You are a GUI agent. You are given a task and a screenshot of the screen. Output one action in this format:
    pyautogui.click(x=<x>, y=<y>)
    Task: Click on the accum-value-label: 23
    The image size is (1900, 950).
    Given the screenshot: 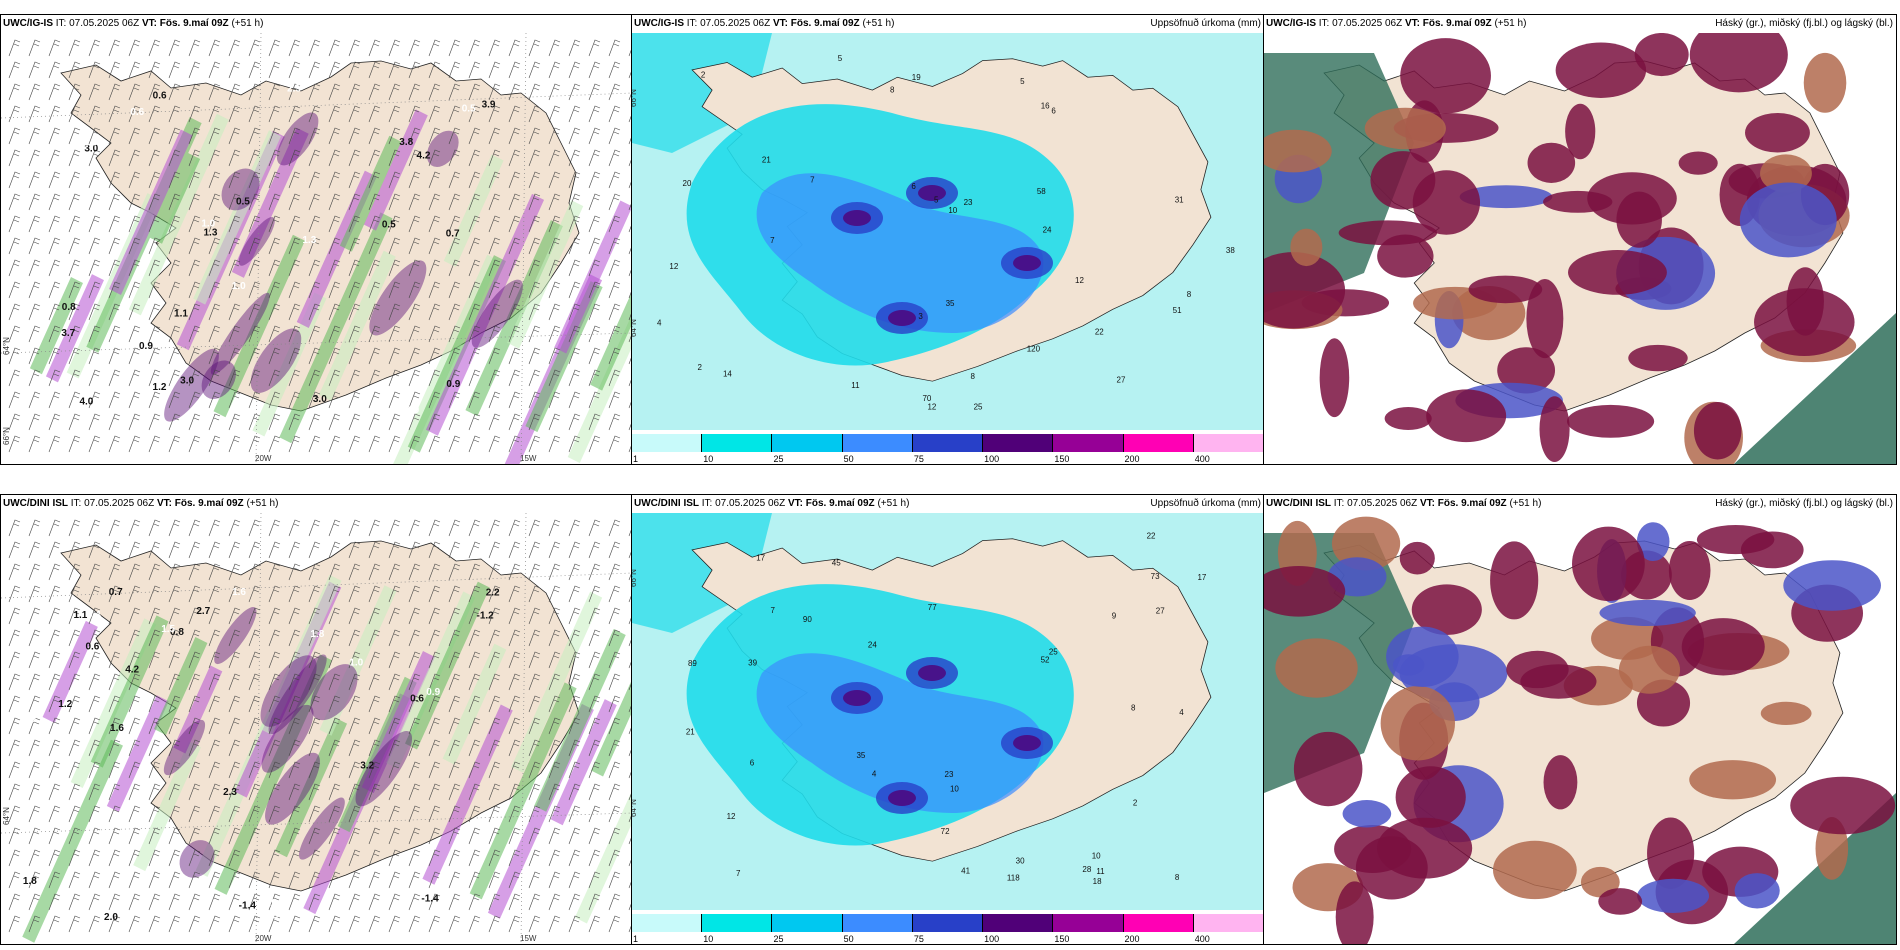 What is the action you would take?
    pyautogui.click(x=949, y=774)
    